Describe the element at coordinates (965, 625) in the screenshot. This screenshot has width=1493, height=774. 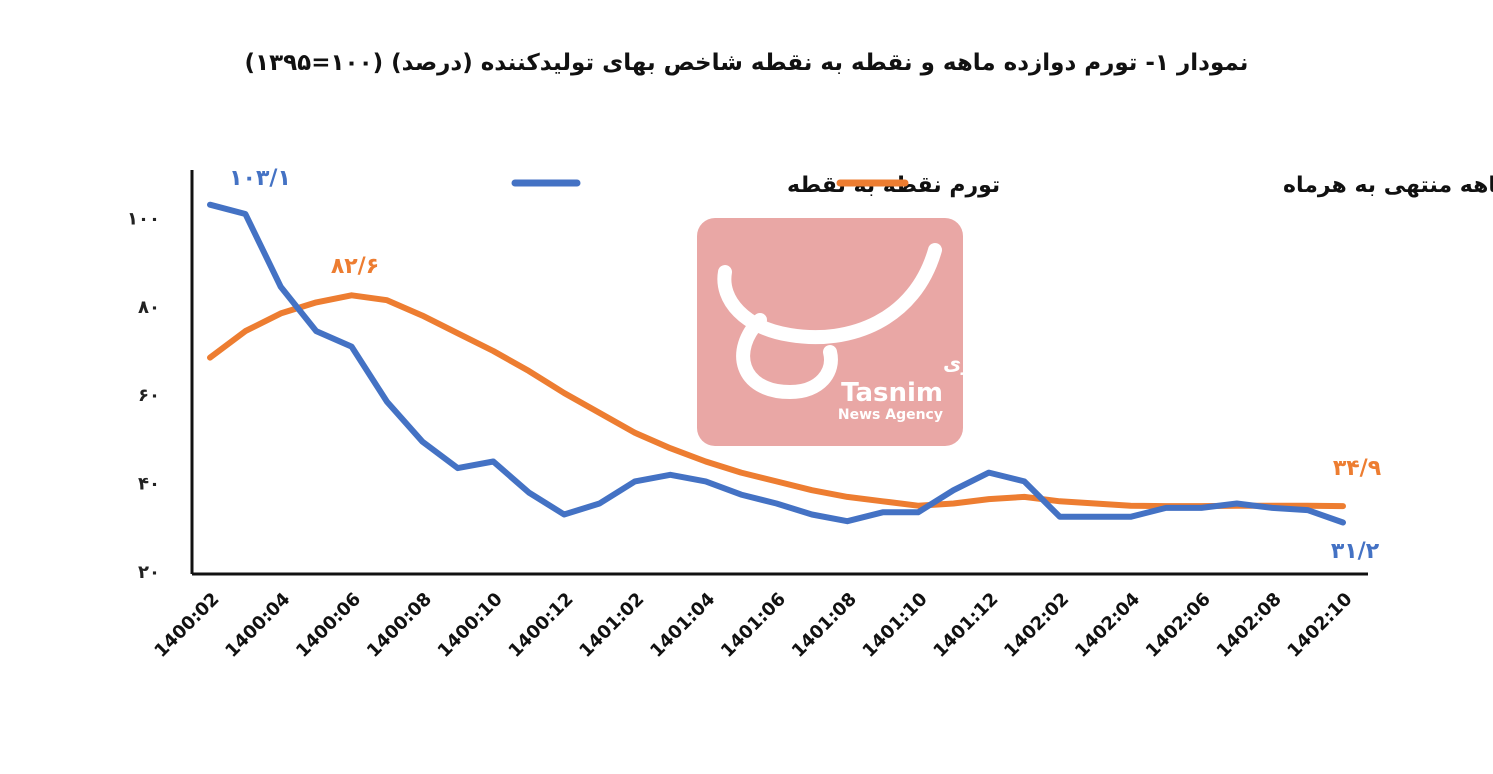
I see `x-tick-label: 1401:12` at that location.